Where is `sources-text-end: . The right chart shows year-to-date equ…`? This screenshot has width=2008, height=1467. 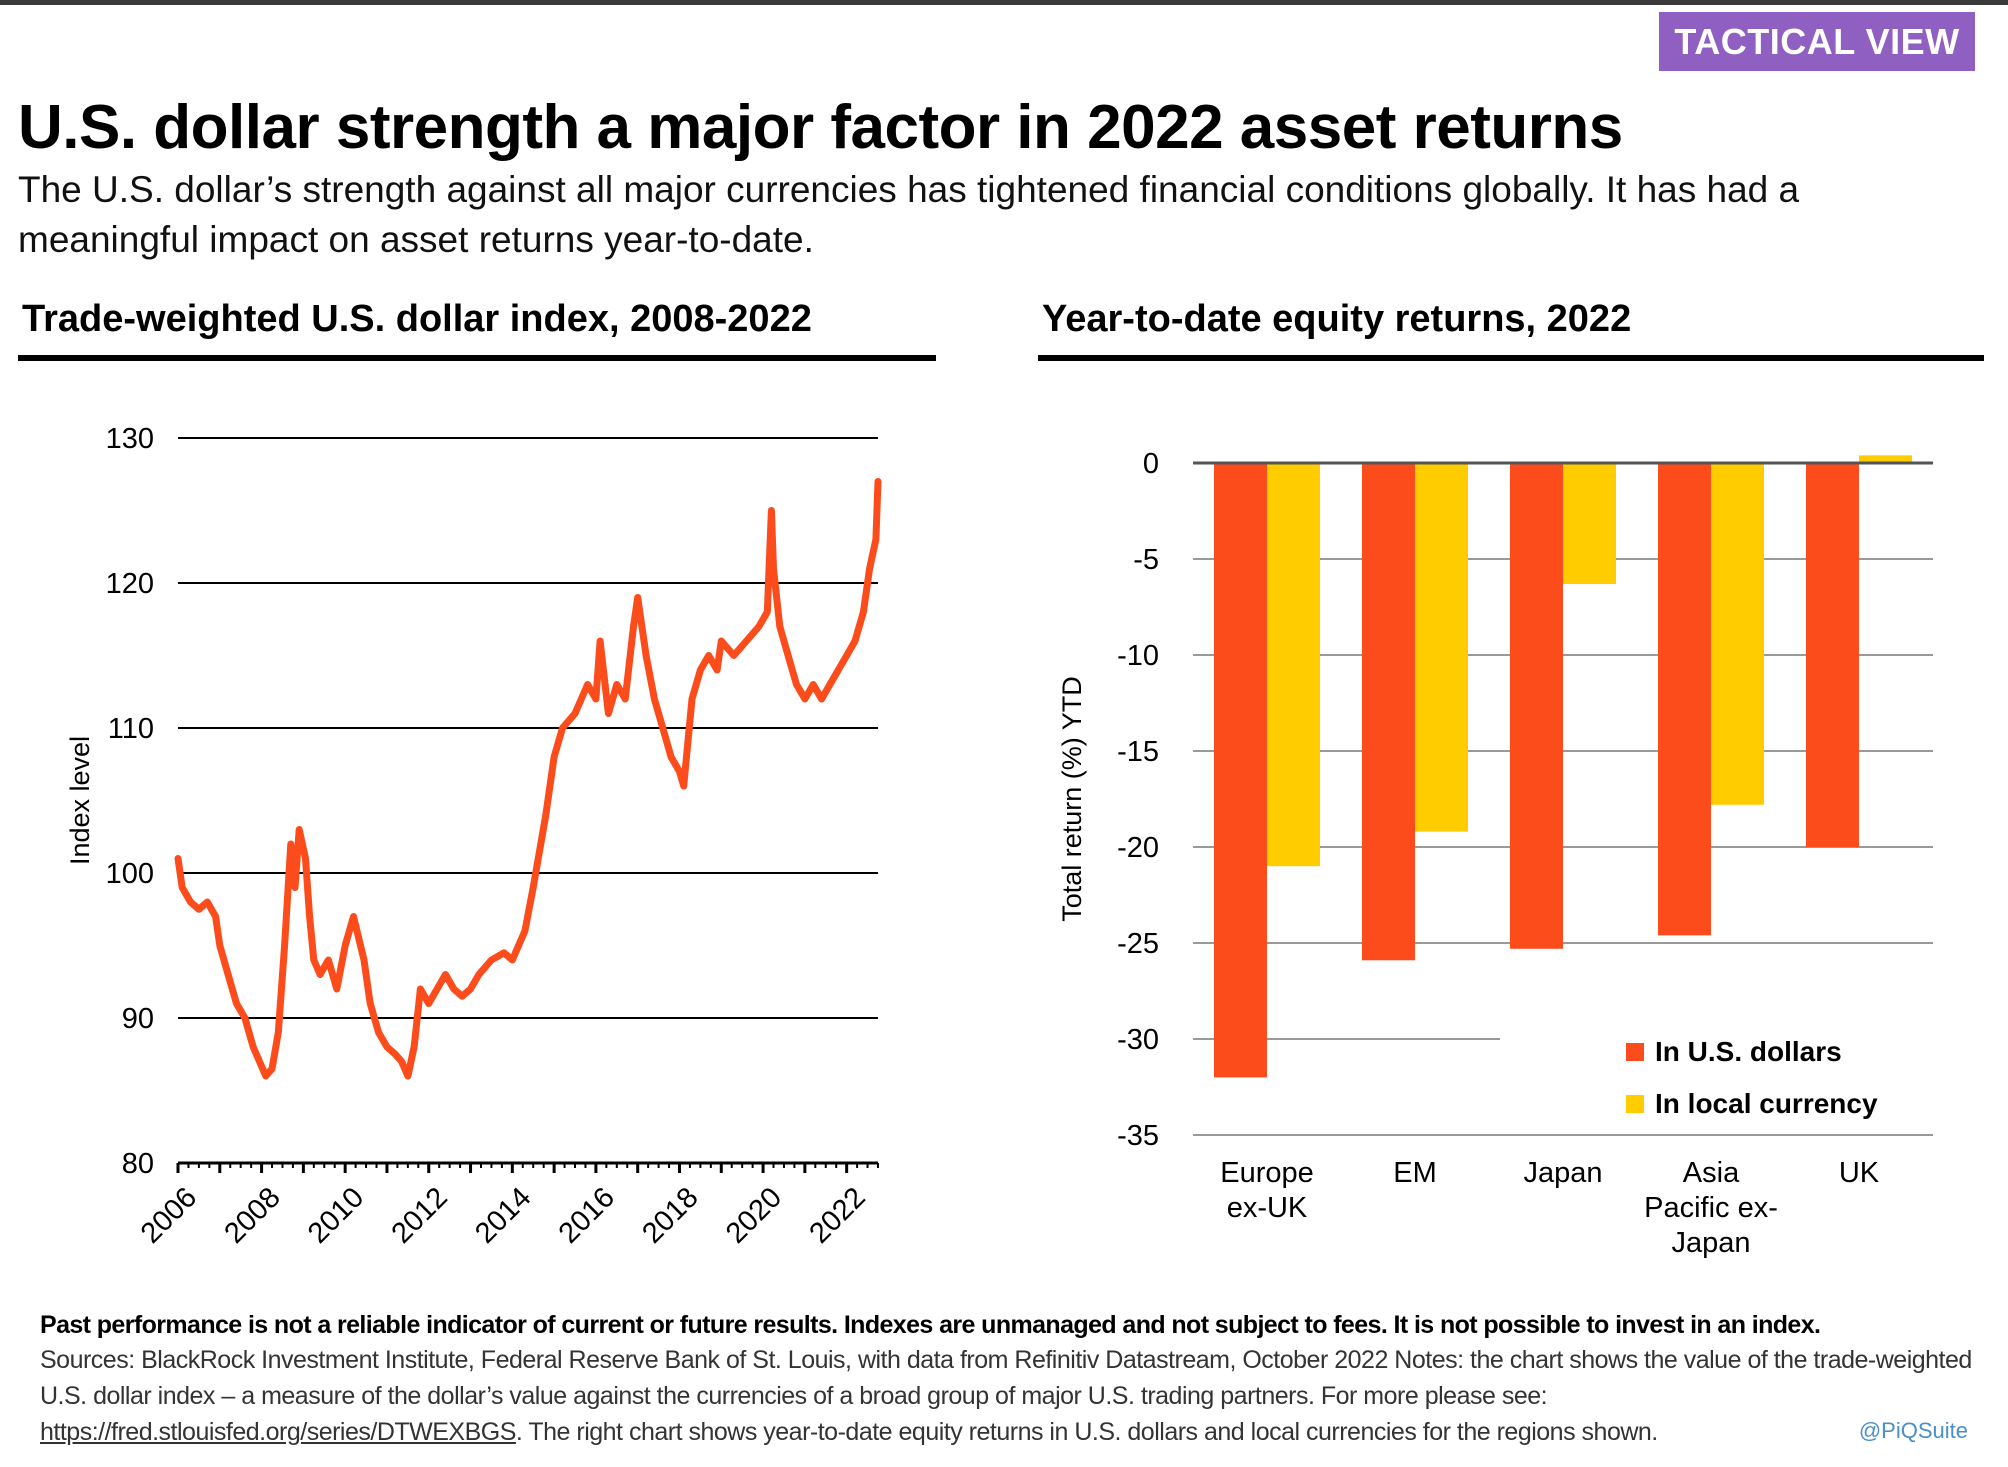
sources-text-end: . The right chart shows year-to-date equ… is located at coordinates (1086, 1432).